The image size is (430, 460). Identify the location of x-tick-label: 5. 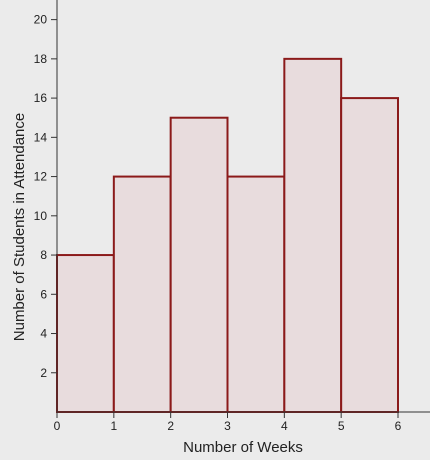
(341, 426).